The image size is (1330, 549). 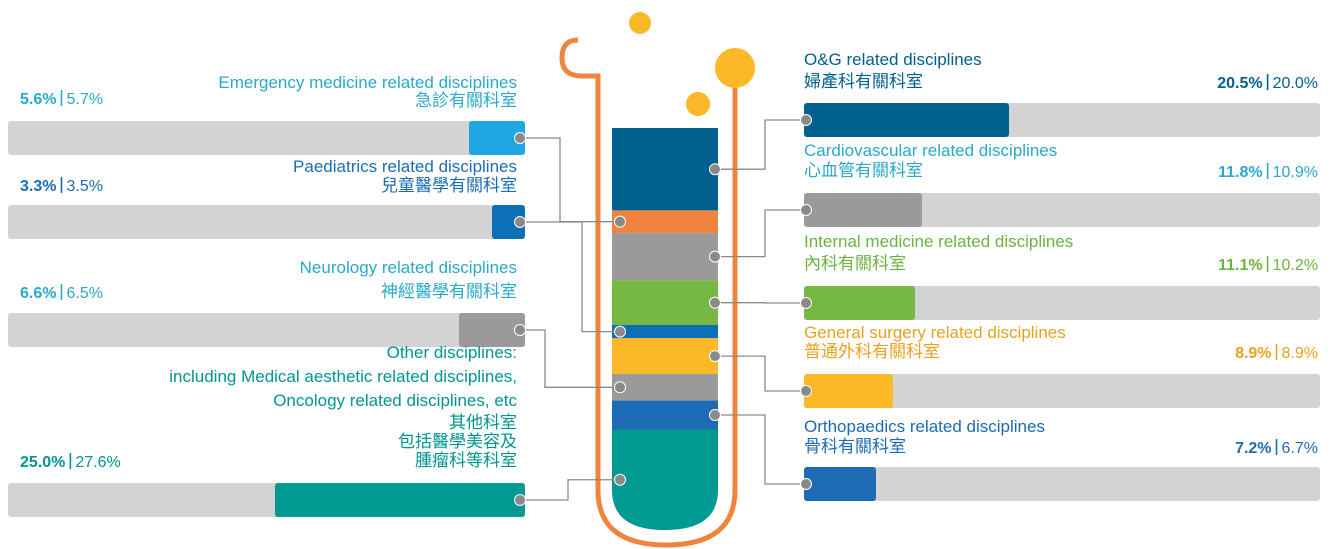 What do you see at coordinates (1300, 448) in the screenshot?
I see `previous-value: 6.7%` at bounding box center [1300, 448].